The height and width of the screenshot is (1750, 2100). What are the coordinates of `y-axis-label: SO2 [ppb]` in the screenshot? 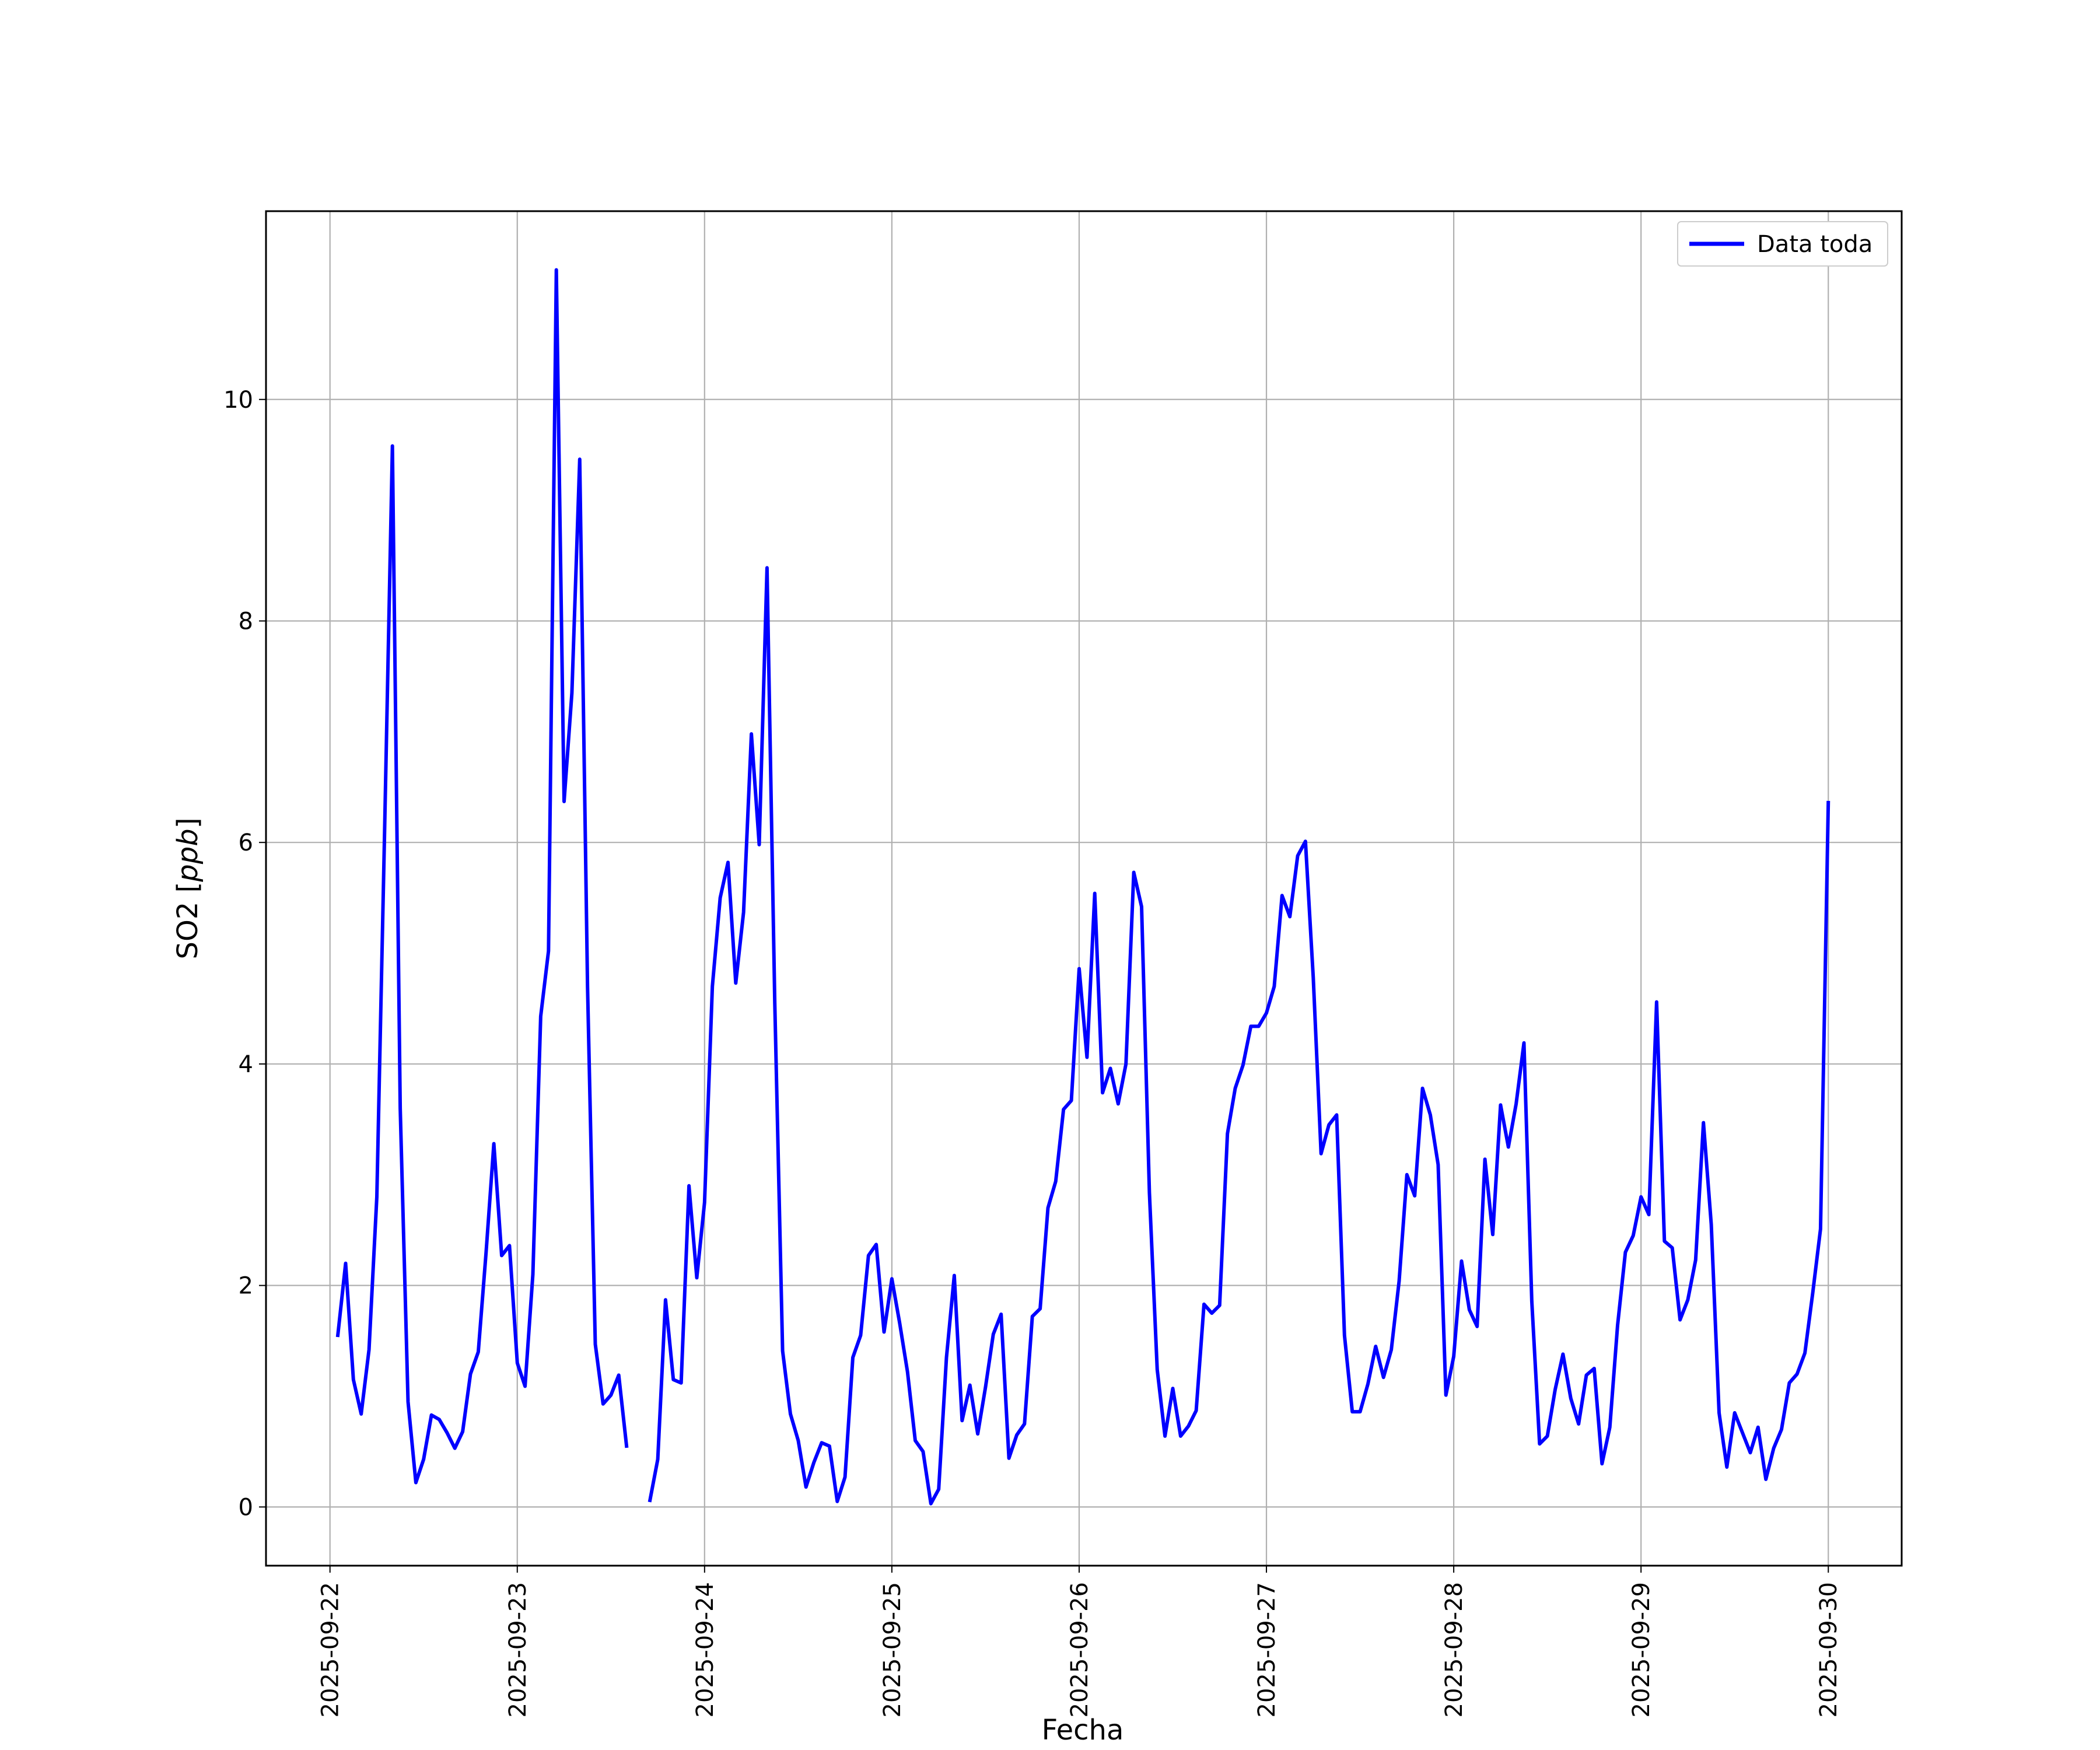 It's located at (188, 889).